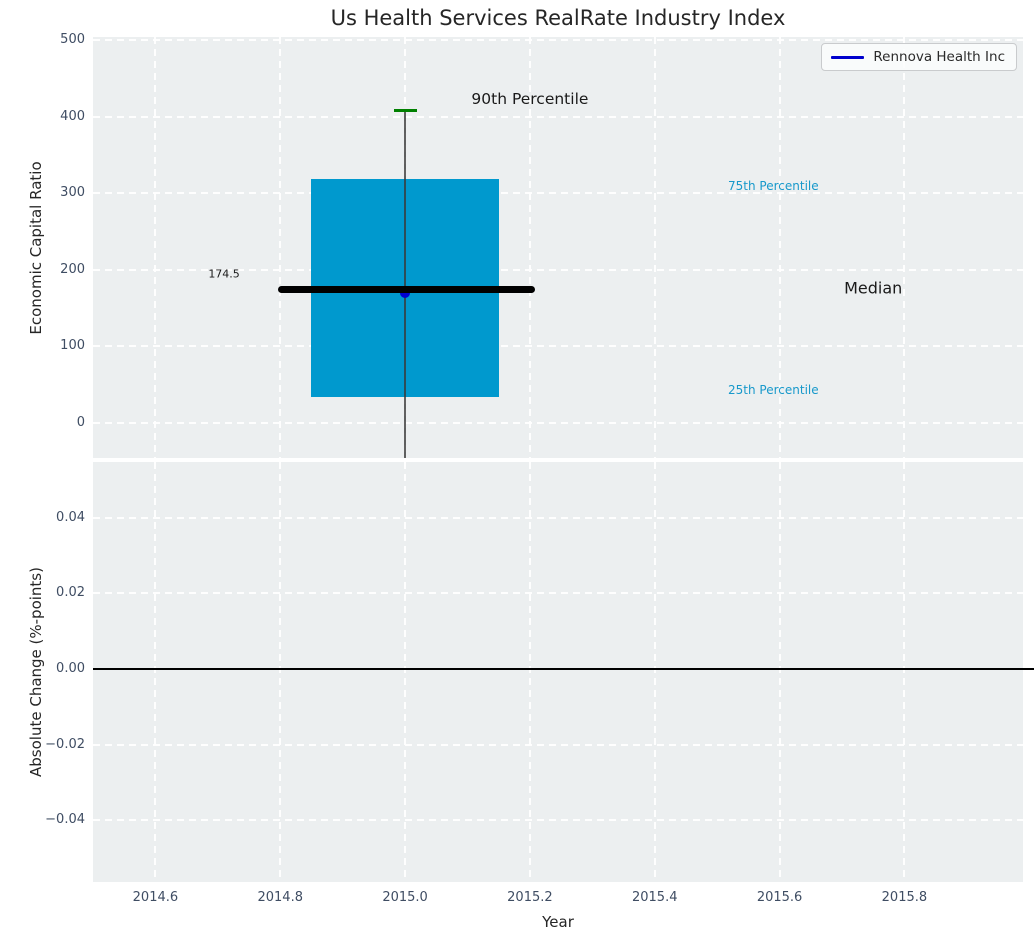 This screenshot has width=1034, height=942. Describe the element at coordinates (405, 110) in the screenshot. I see `p90-whisker-cap` at that location.